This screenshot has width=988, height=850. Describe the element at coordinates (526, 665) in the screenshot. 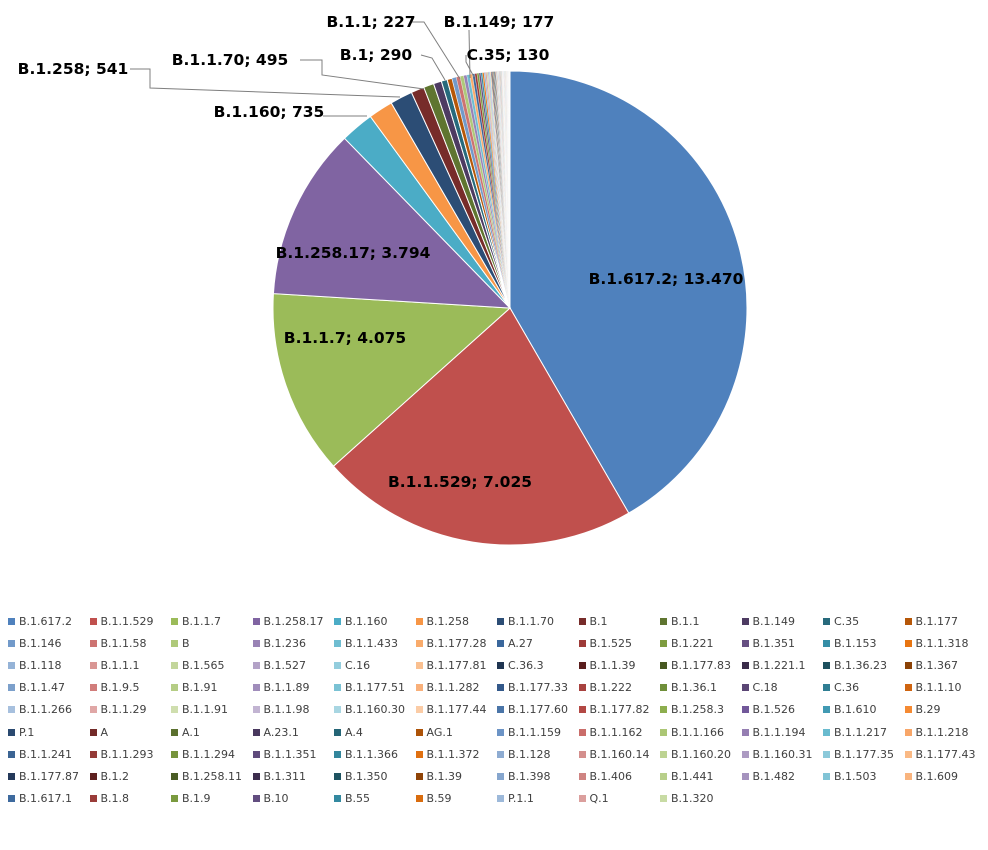

I see `legend-label: C.36.3` at that location.